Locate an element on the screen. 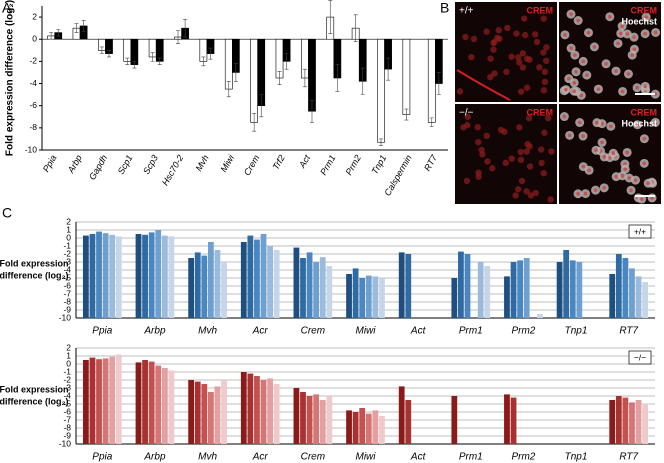 The height and width of the screenshot is (463, 664). x-tick-label: Ppia is located at coordinates (50, 163).